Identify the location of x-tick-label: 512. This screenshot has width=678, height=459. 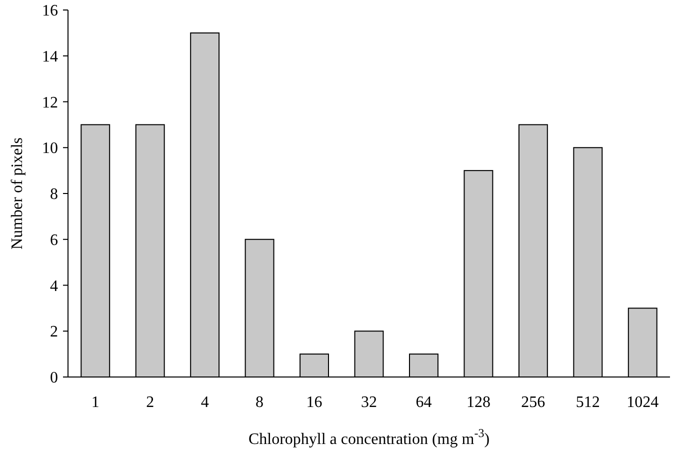
(588, 402).